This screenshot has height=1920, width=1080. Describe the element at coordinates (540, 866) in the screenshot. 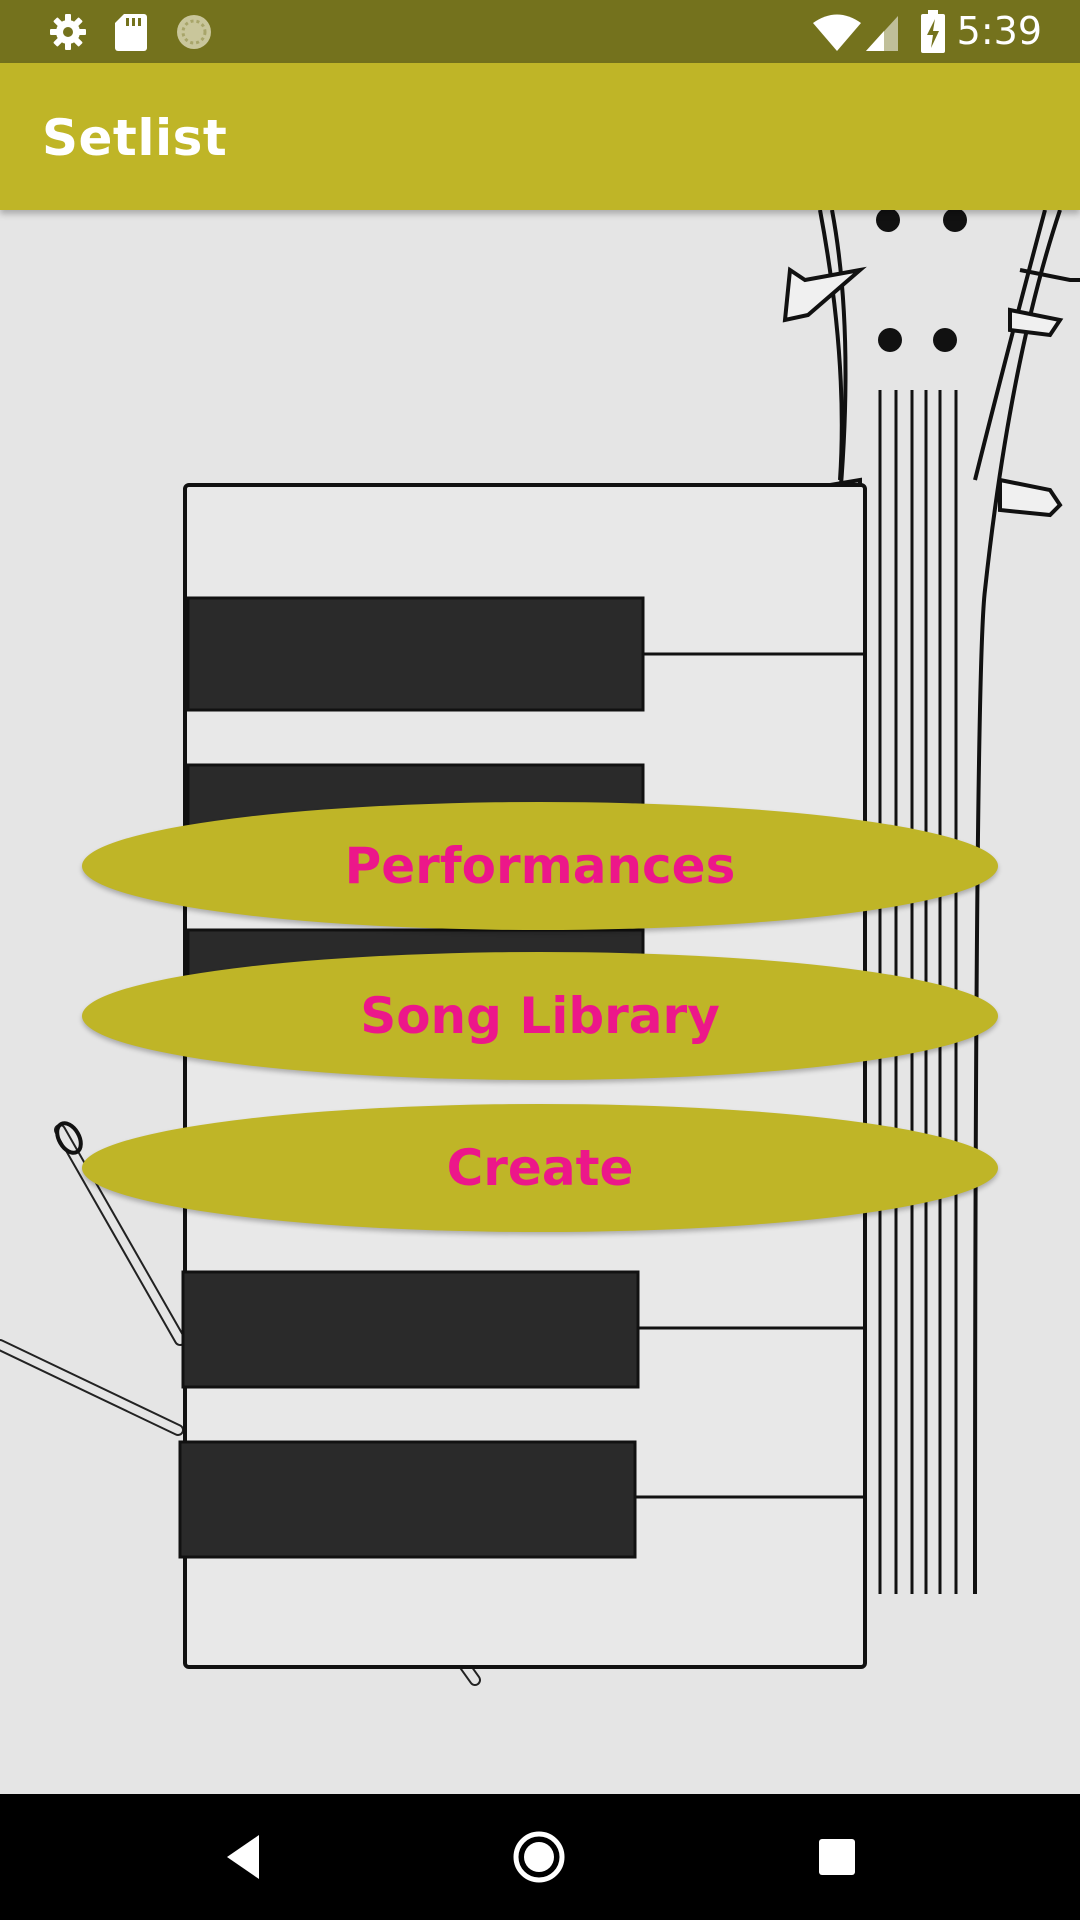

I see `performances-button: Performances` at that location.